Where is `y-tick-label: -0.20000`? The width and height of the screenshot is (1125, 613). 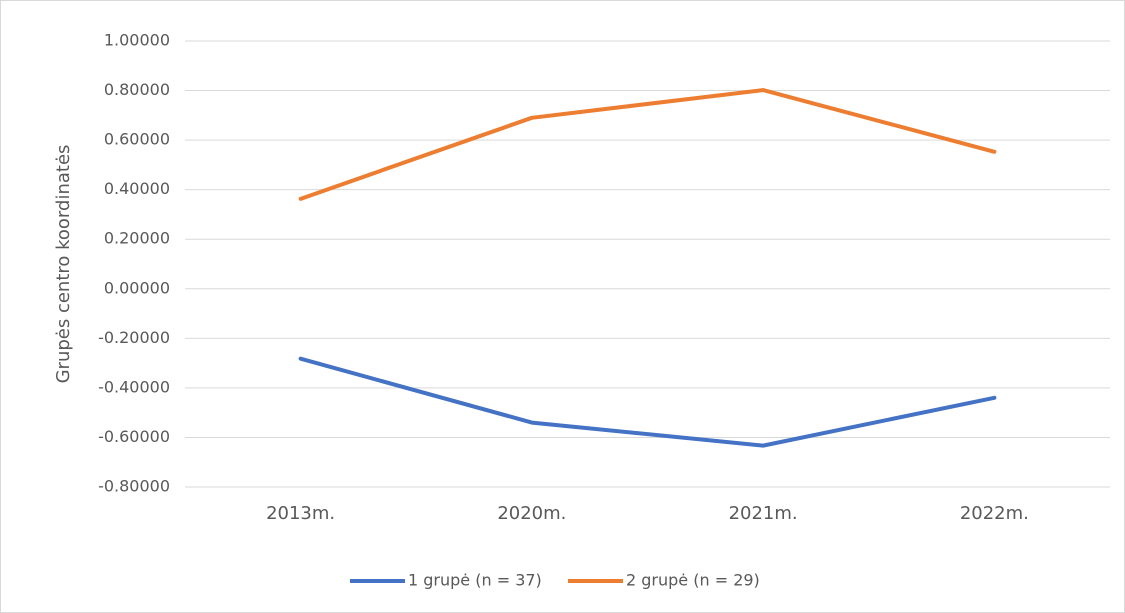 y-tick-label: -0.20000 is located at coordinates (134, 337).